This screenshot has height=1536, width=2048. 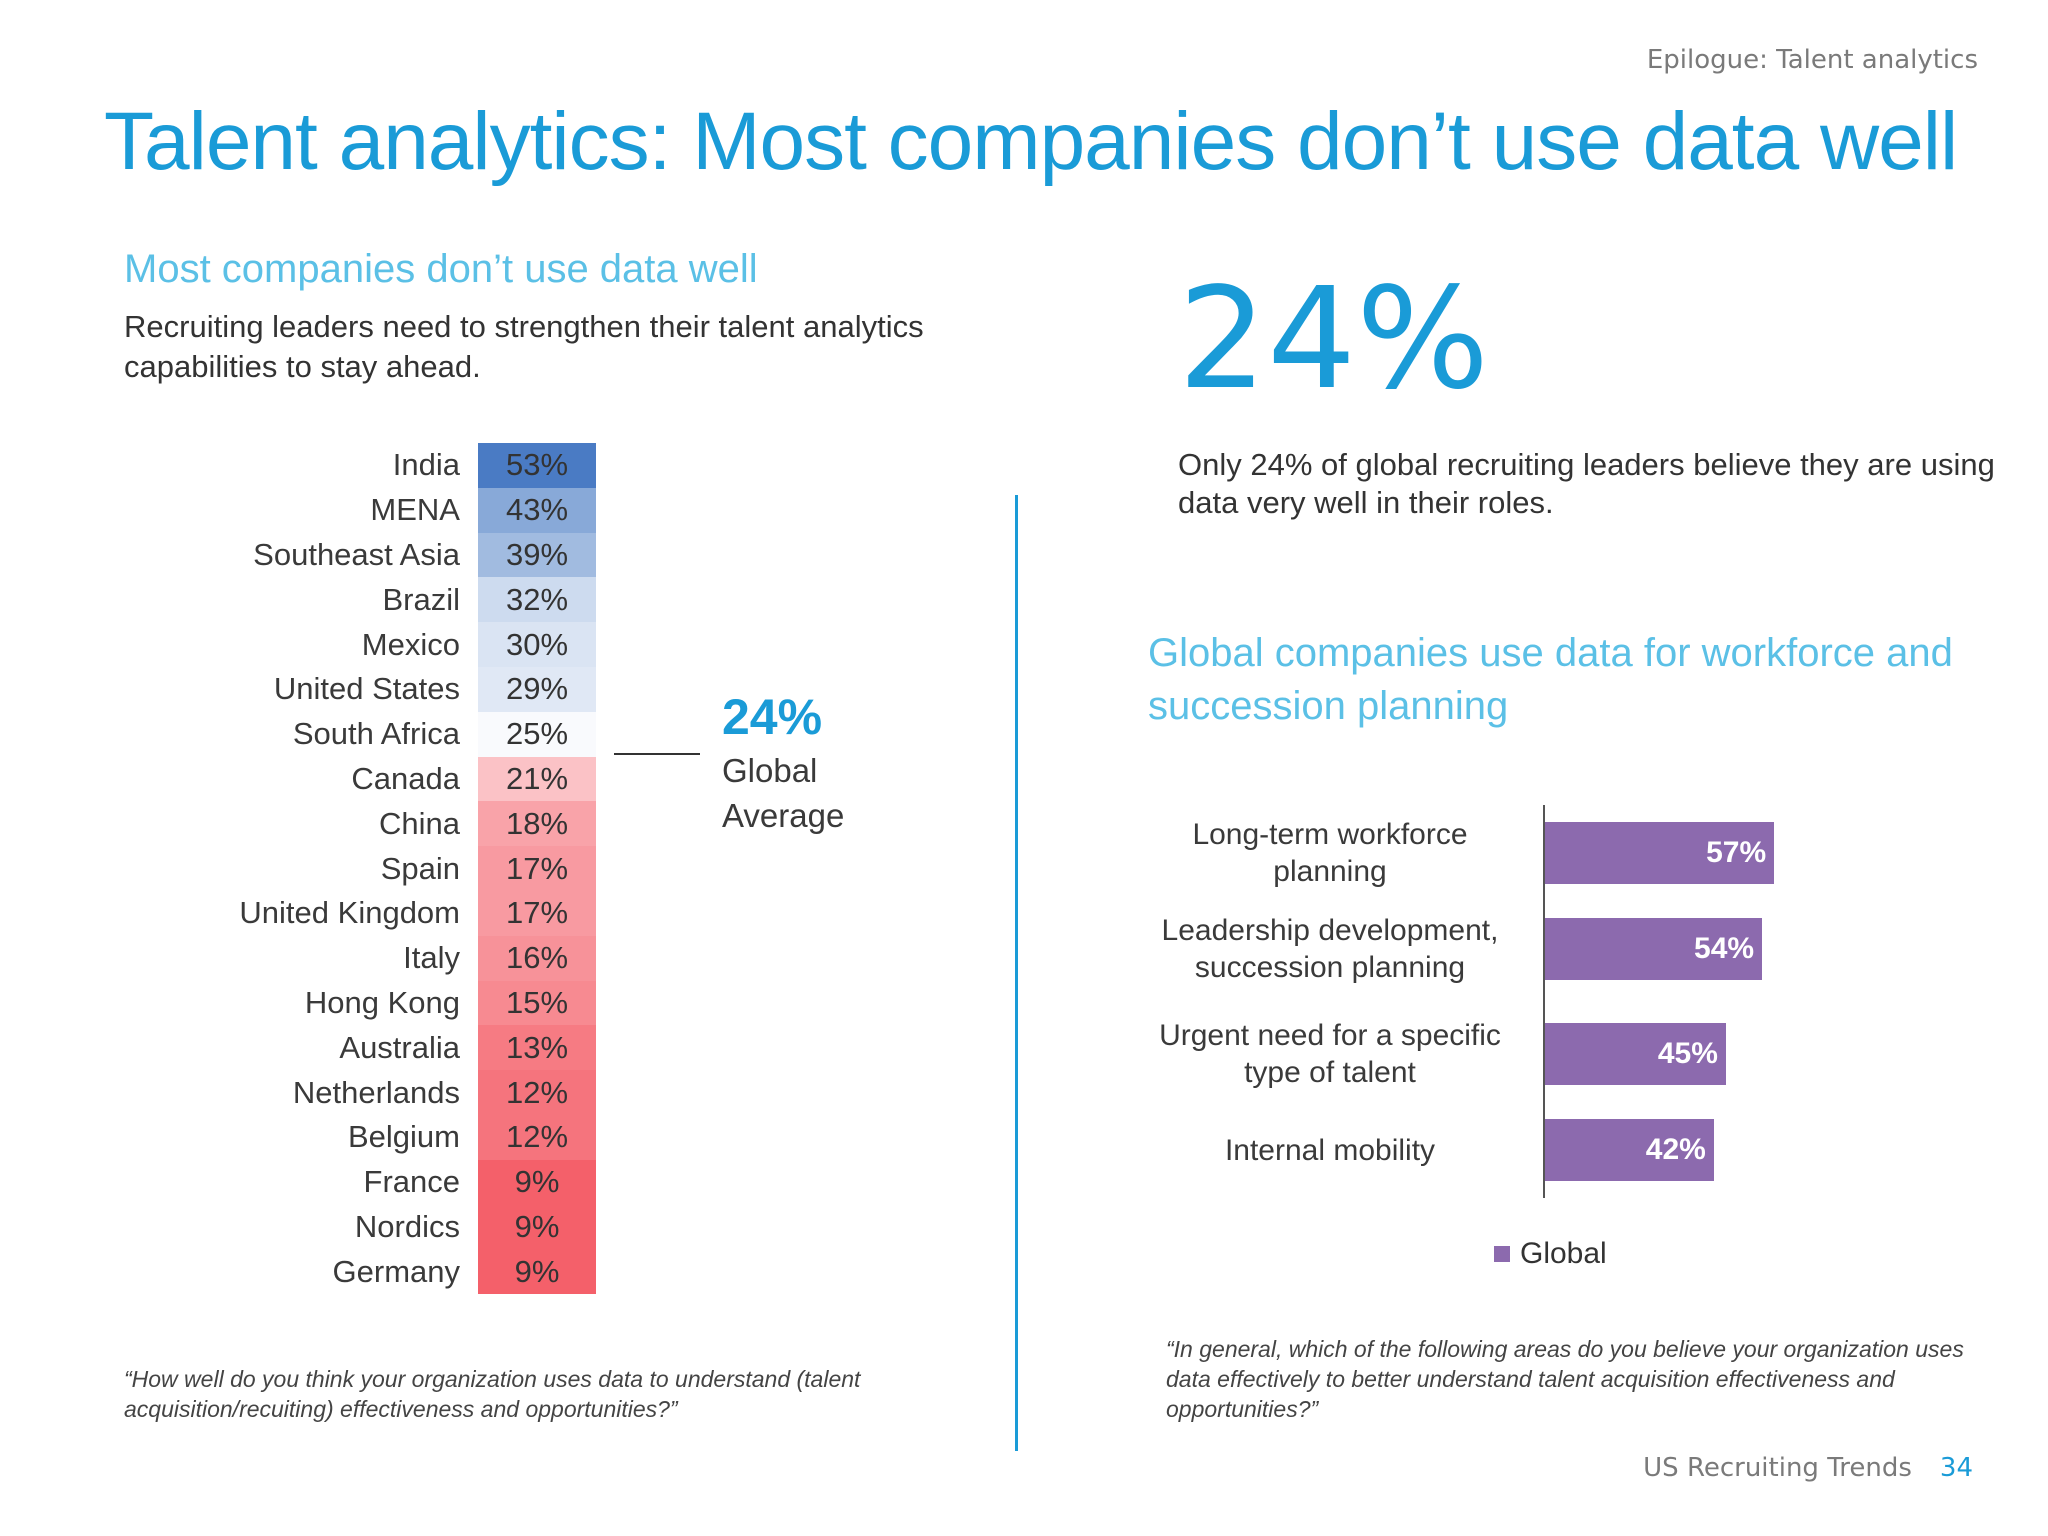 What do you see at coordinates (537, 600) in the screenshot?
I see `heatmap-cell: 32%` at bounding box center [537, 600].